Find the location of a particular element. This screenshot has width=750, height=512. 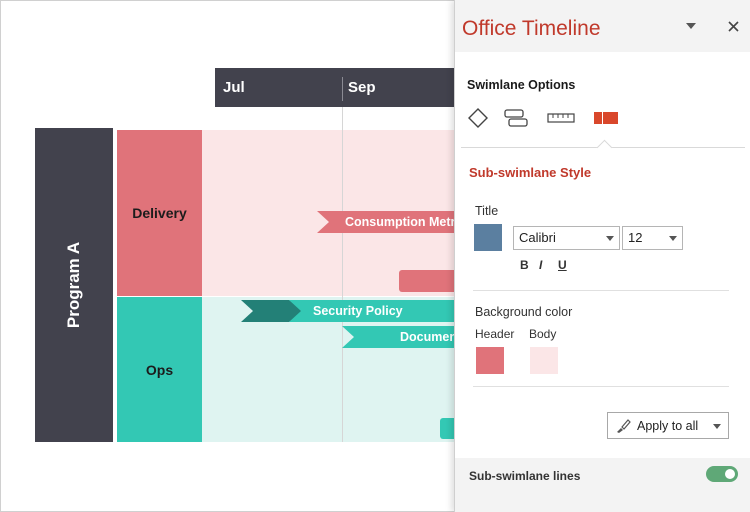

task-label: Documen is located at coordinates (427, 337).